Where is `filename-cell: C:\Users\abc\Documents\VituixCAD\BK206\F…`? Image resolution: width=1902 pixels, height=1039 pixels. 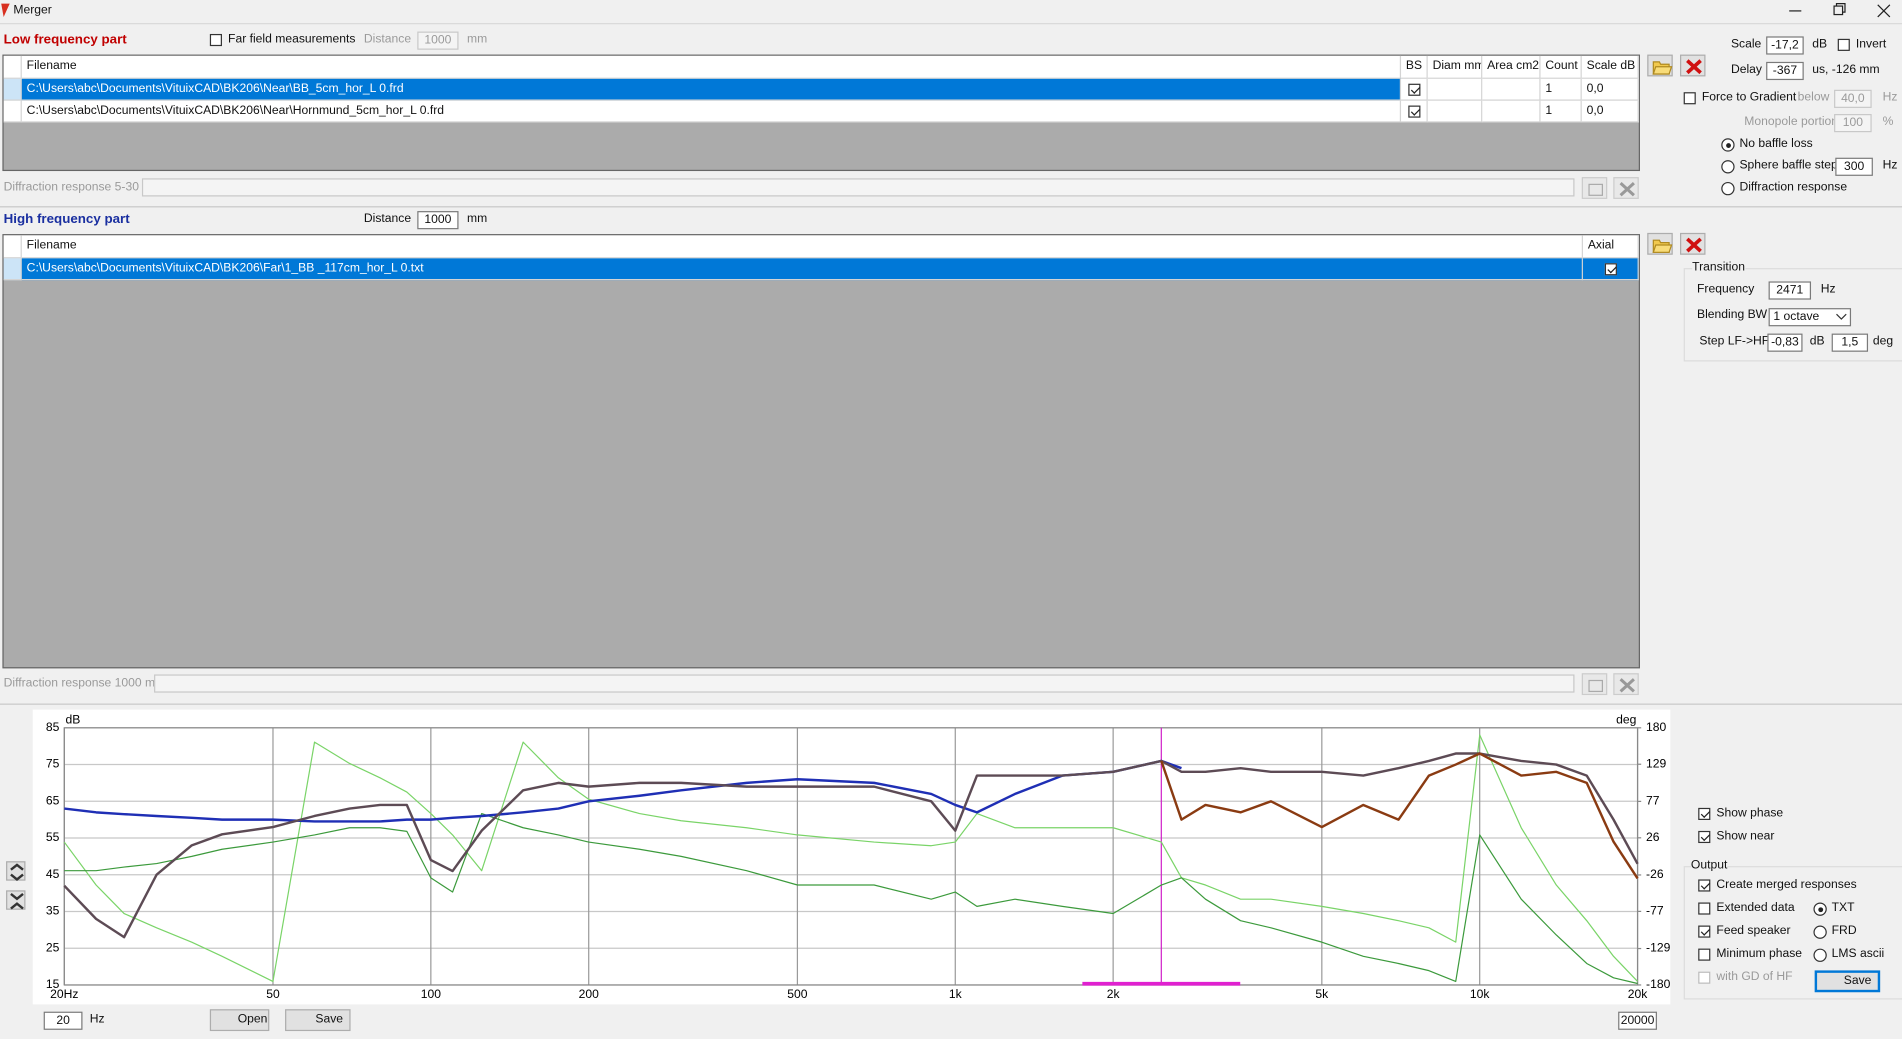 filename-cell: C:\Users\abc\Documents\VituixCAD\BK206\F… is located at coordinates (802, 269).